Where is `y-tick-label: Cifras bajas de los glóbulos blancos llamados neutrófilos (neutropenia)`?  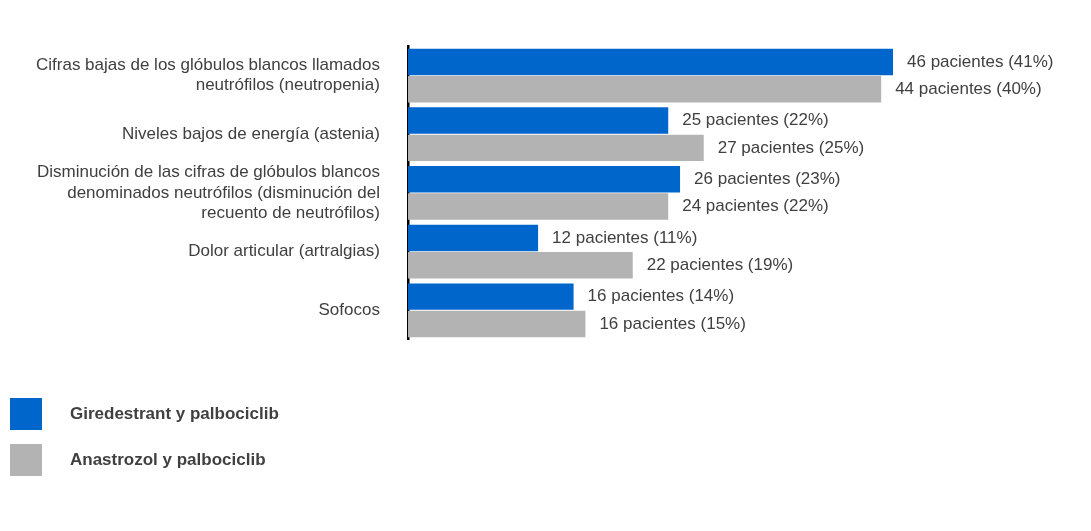 y-tick-label: Cifras bajas de los glóbulos blancos llamados neutrófilos (neutropenia) is located at coordinates (208, 75).